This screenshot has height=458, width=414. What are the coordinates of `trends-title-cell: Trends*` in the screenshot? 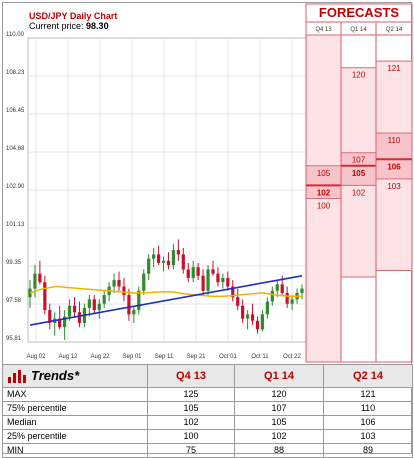 It's located at (75, 376).